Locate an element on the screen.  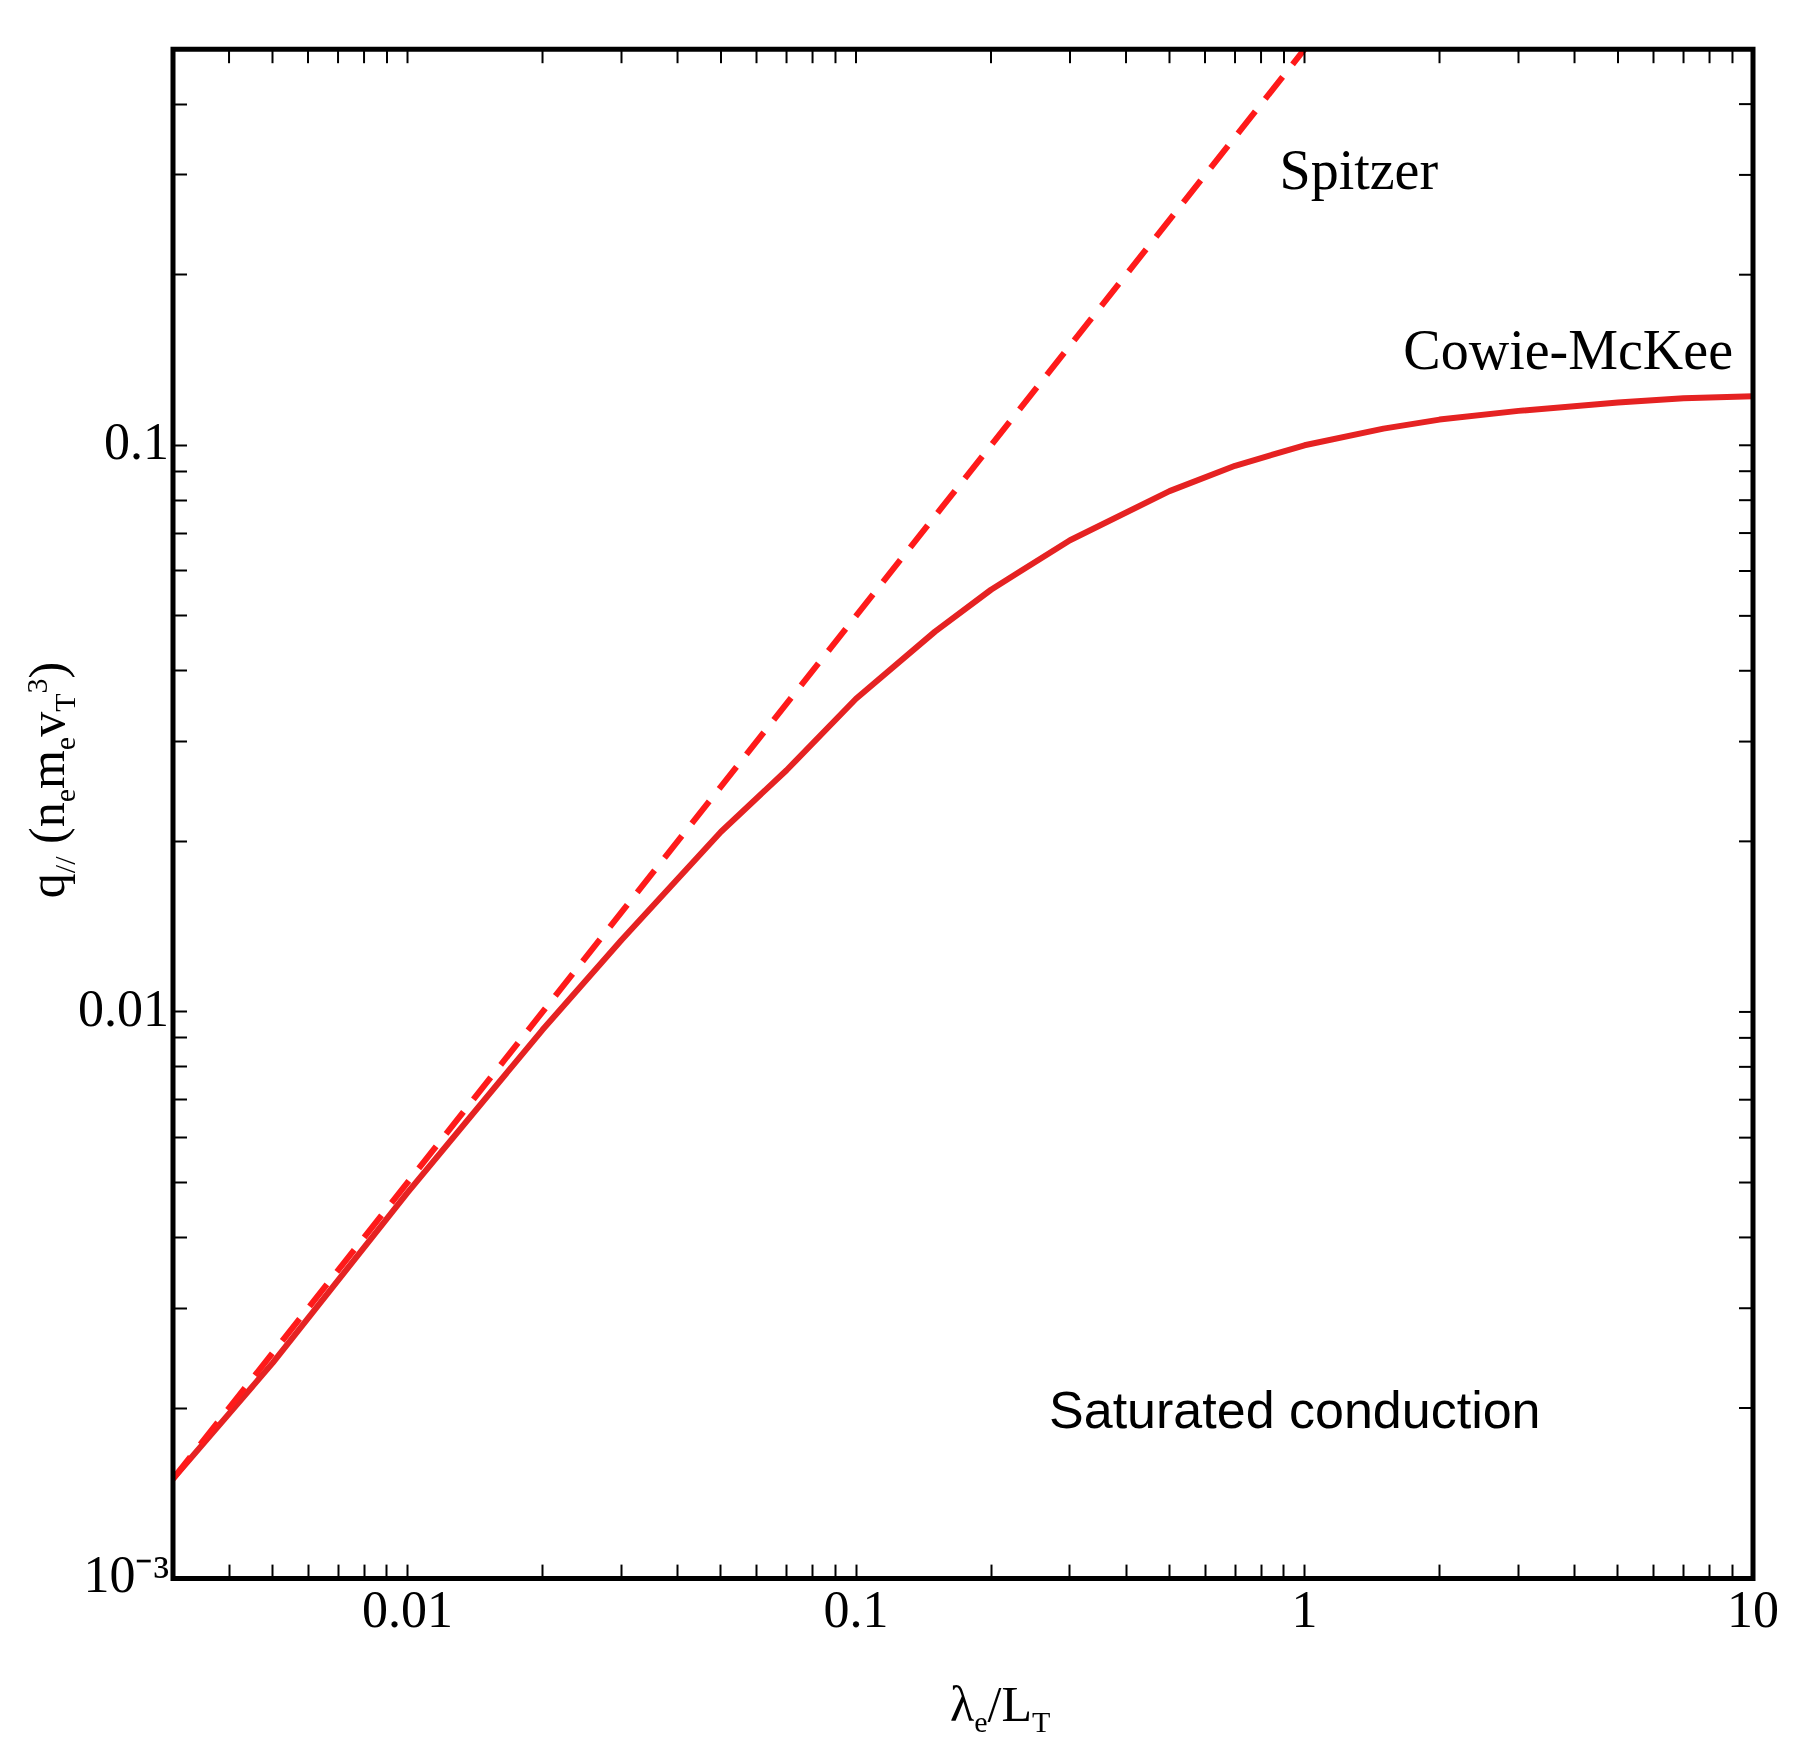
annotation: Saturated conduction is located at coordinates (1295, 1409).